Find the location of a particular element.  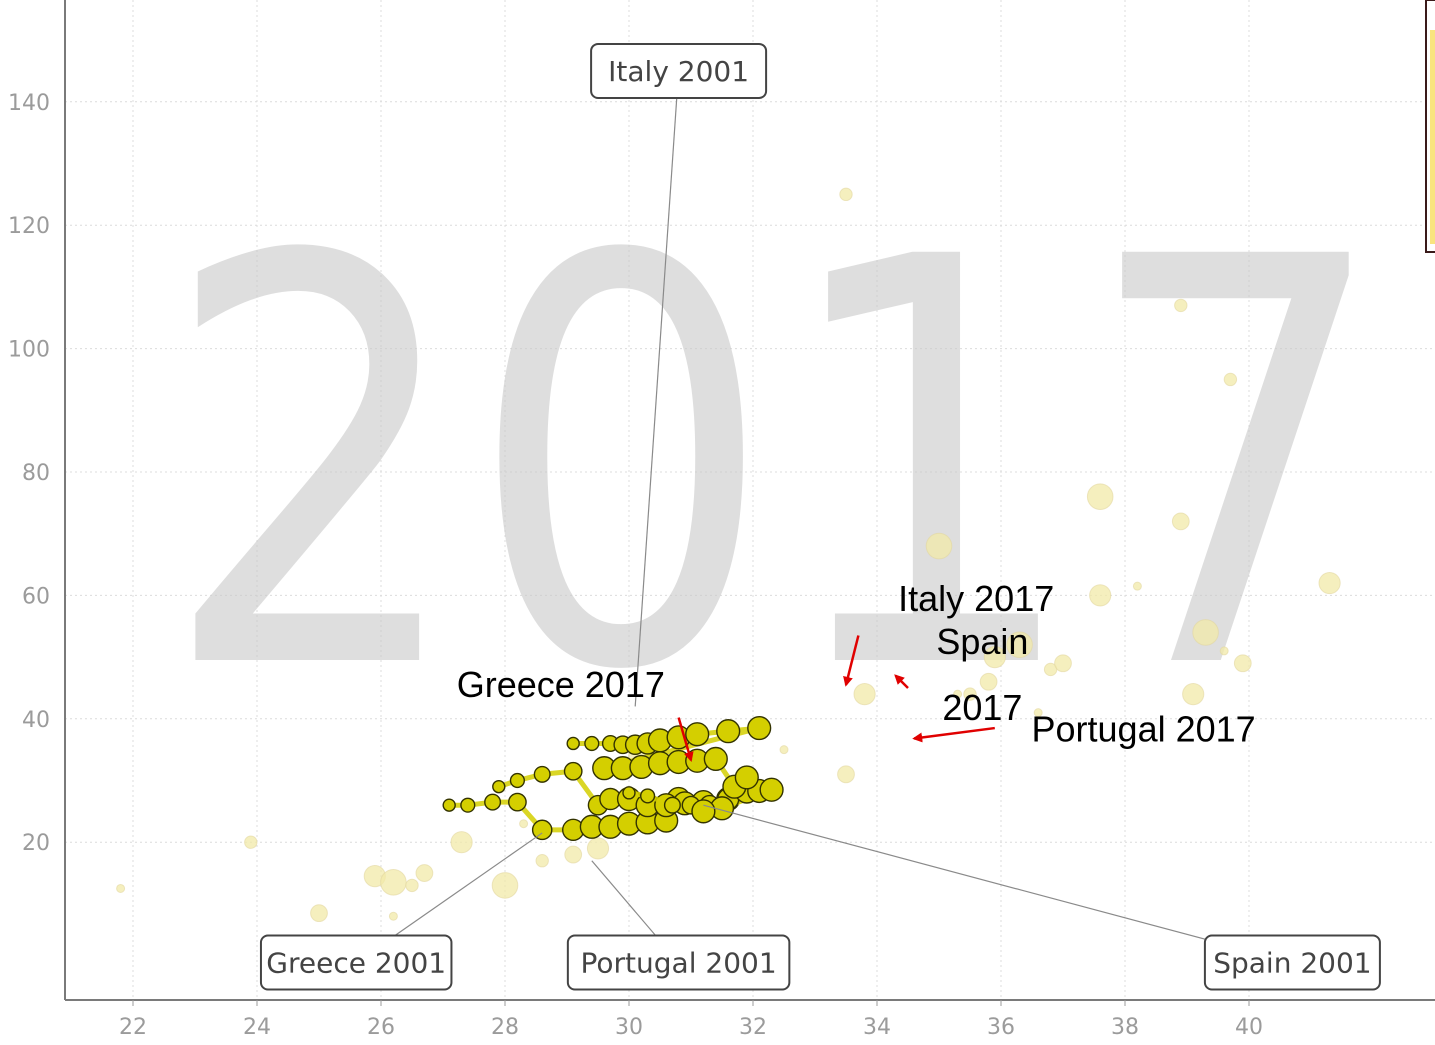

legend-panel-fragment is located at coordinates (1430, 126).